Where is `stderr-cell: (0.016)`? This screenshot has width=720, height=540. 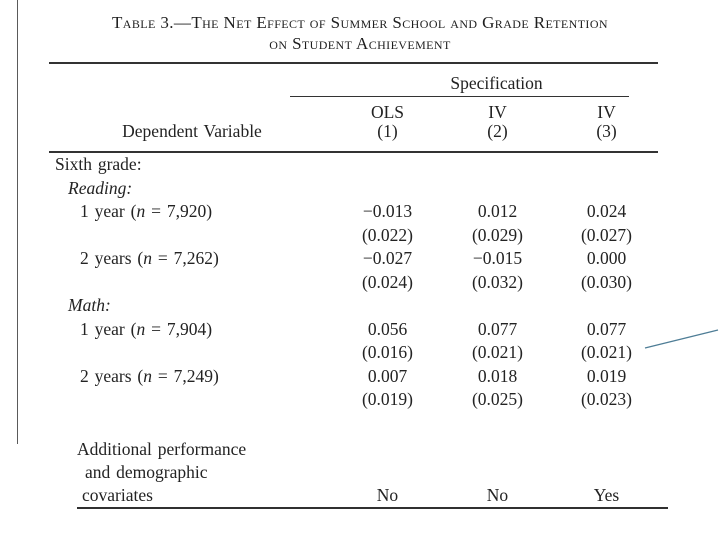 stderr-cell: (0.016) is located at coordinates (387, 352).